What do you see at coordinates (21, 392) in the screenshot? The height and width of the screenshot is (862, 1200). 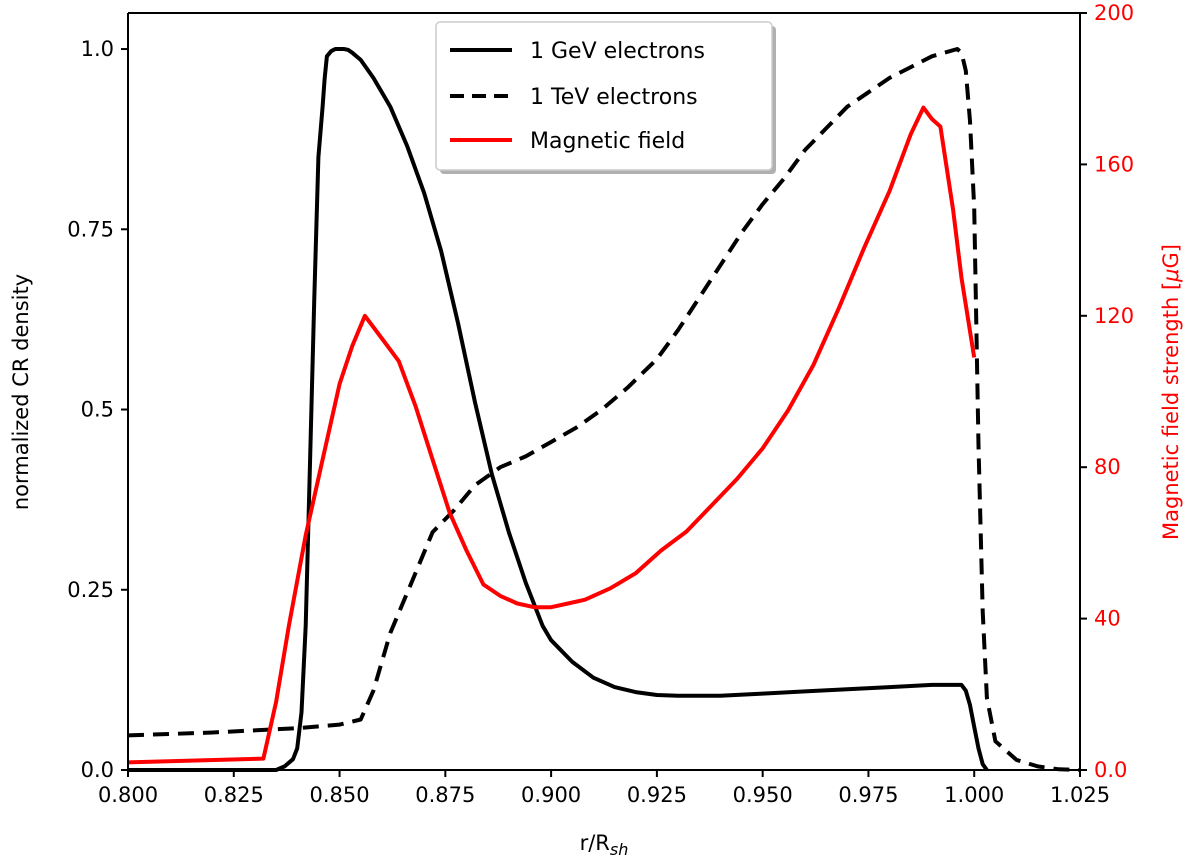 I see `y-left-axis-label: normalized CR density` at bounding box center [21, 392].